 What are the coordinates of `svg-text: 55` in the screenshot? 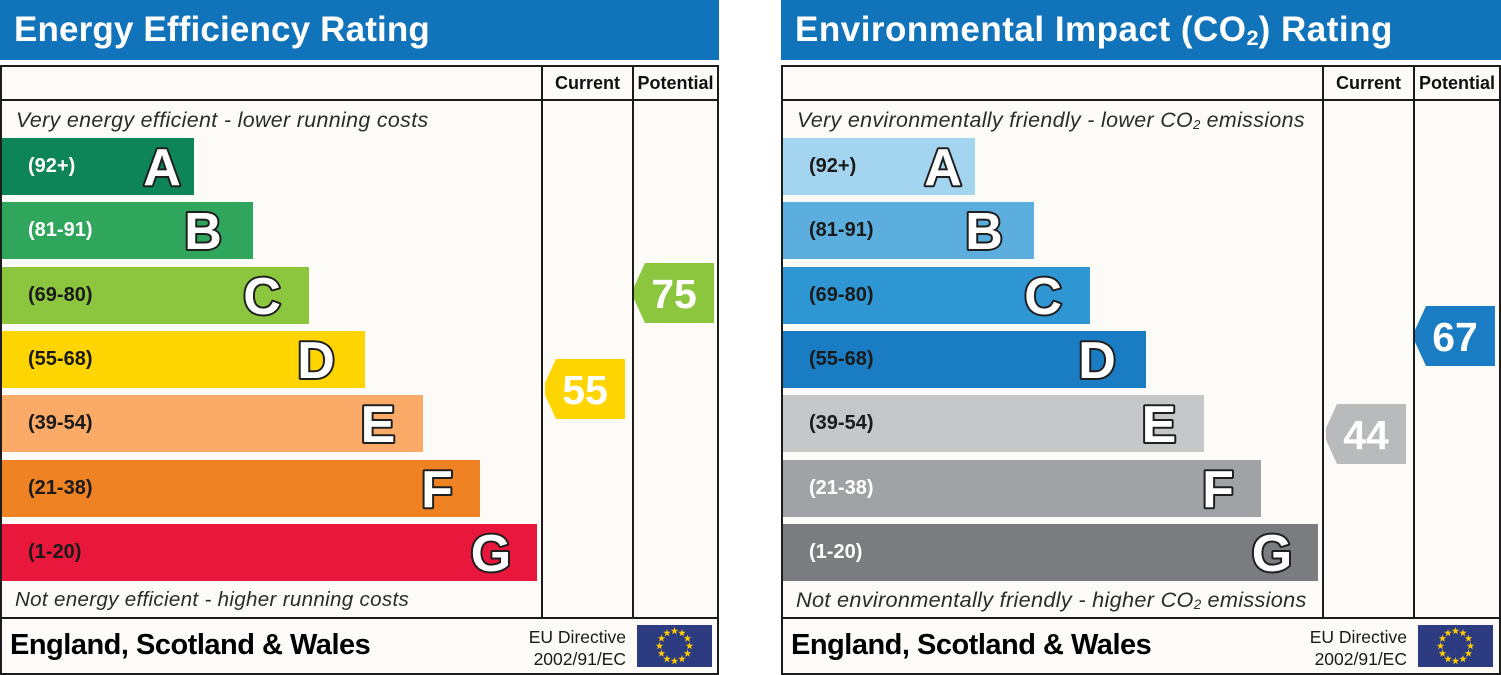 It's located at (585, 390).